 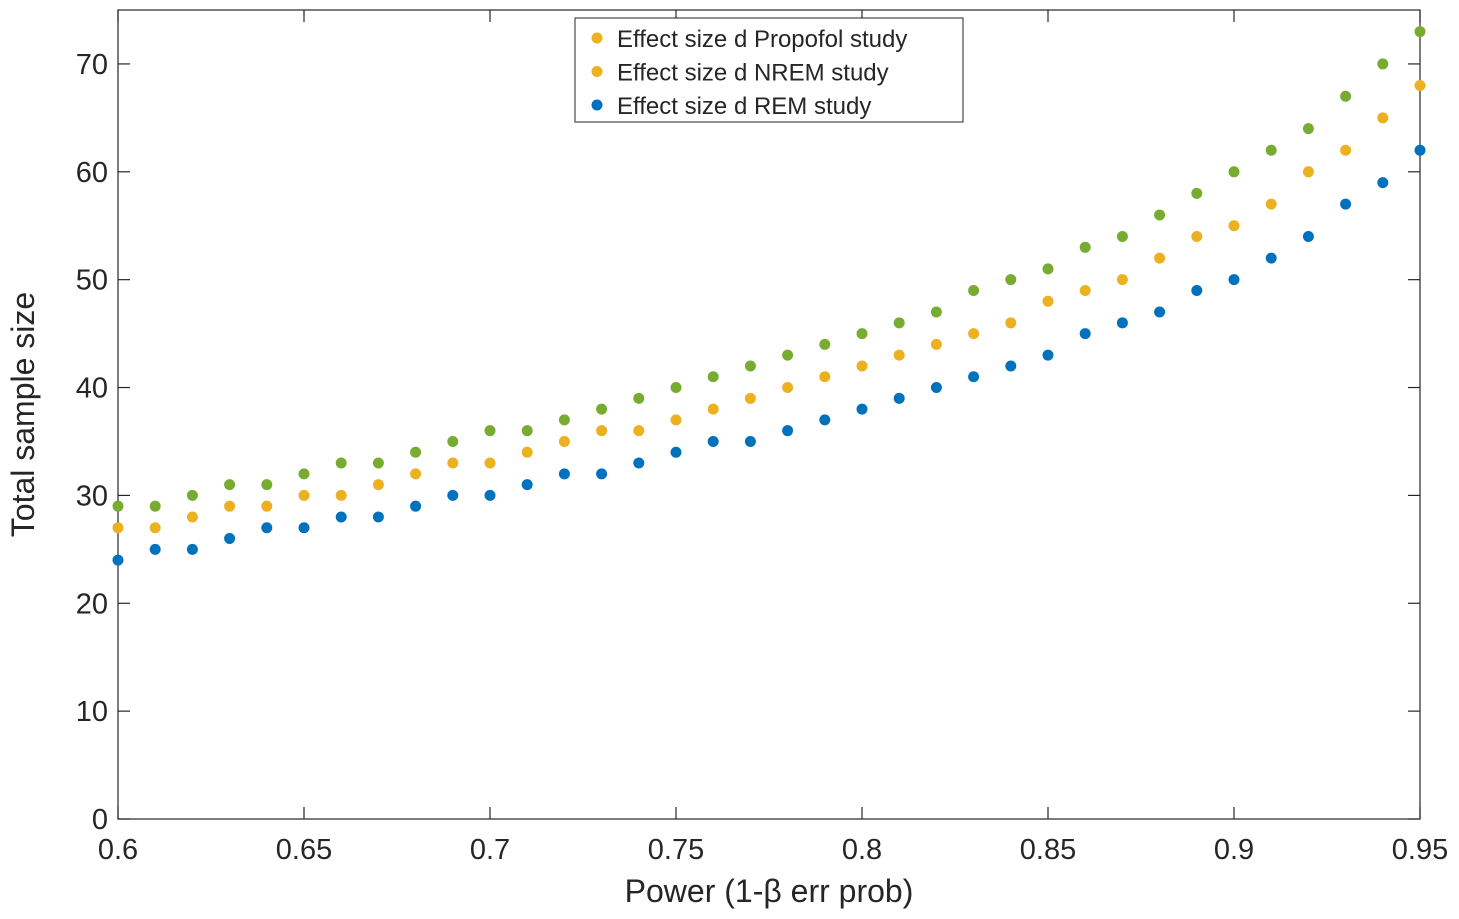 I want to click on y-axis-title: Total sample size, so click(x=23, y=414).